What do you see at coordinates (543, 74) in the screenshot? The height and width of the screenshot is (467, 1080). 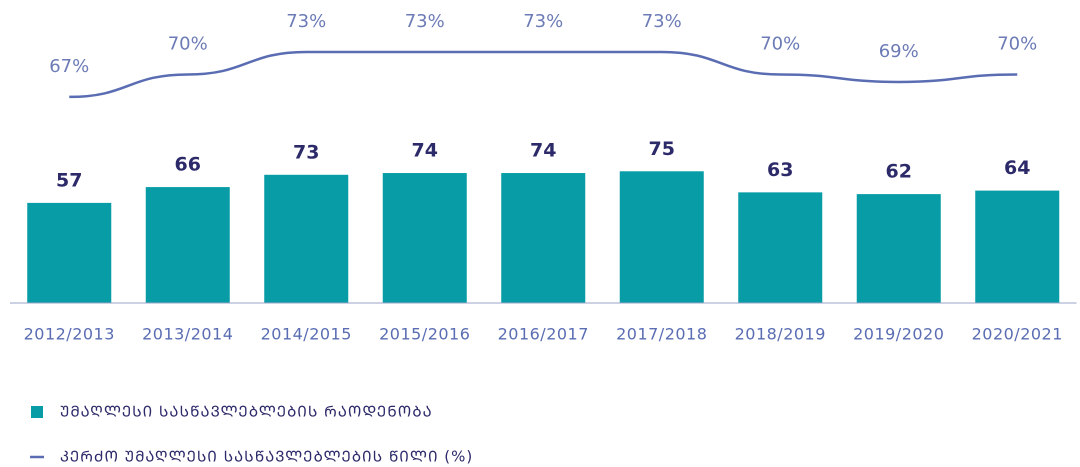 I see `line` at bounding box center [543, 74].